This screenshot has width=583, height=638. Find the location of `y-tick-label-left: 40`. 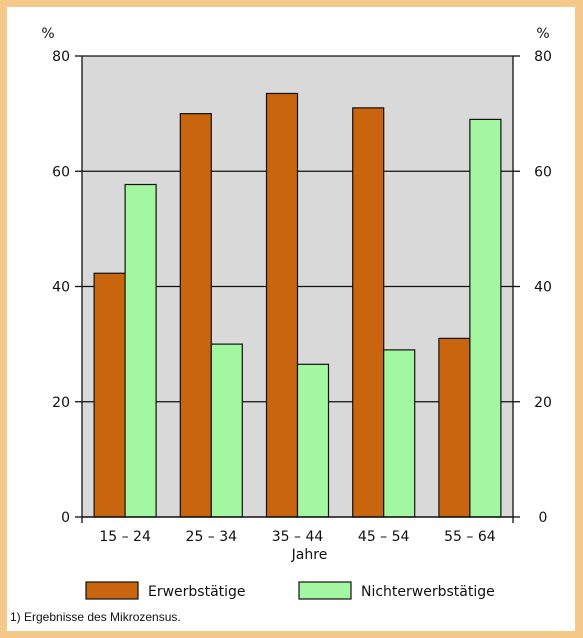

y-tick-label-left: 40 is located at coordinates (61, 288).